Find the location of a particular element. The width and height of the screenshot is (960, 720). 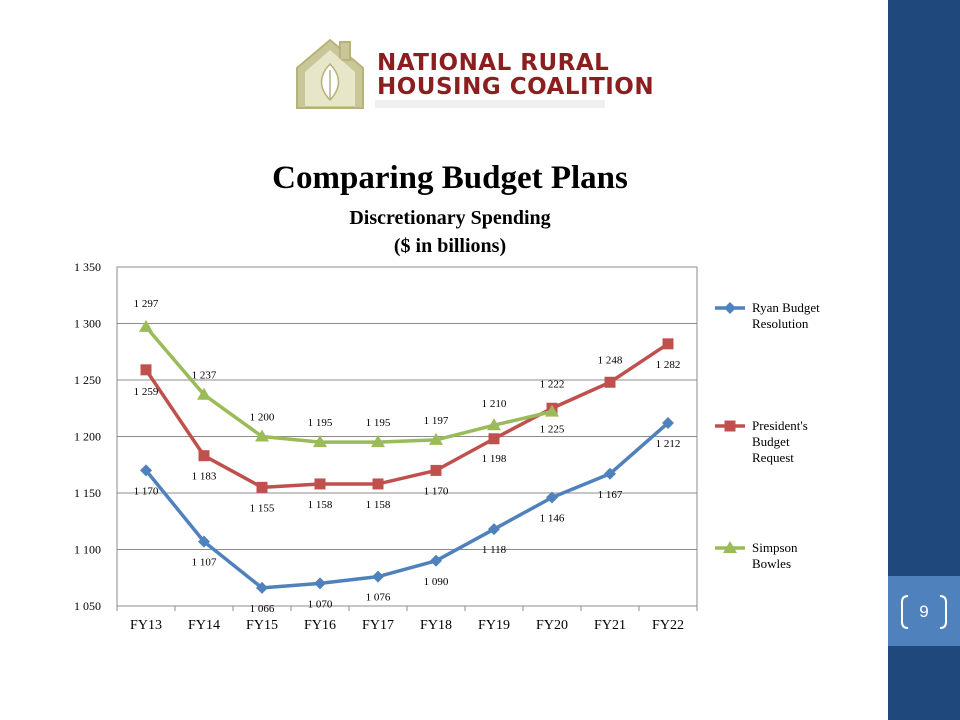

legend-label: Bowles is located at coordinates (771, 563).